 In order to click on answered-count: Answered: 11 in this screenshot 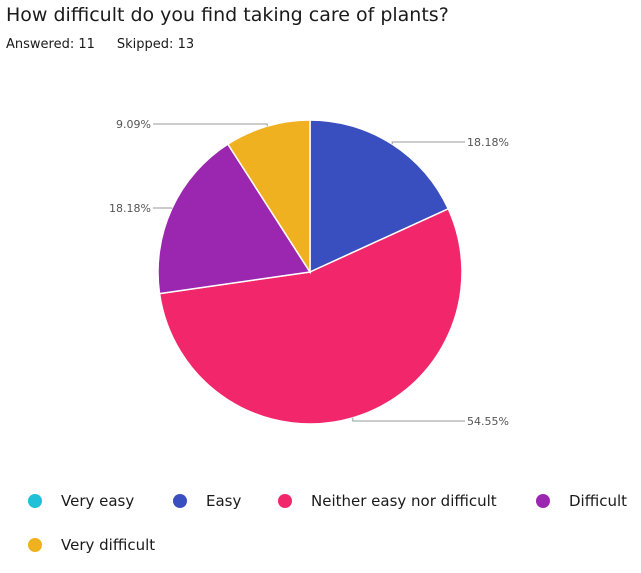, I will do `click(50, 44)`.